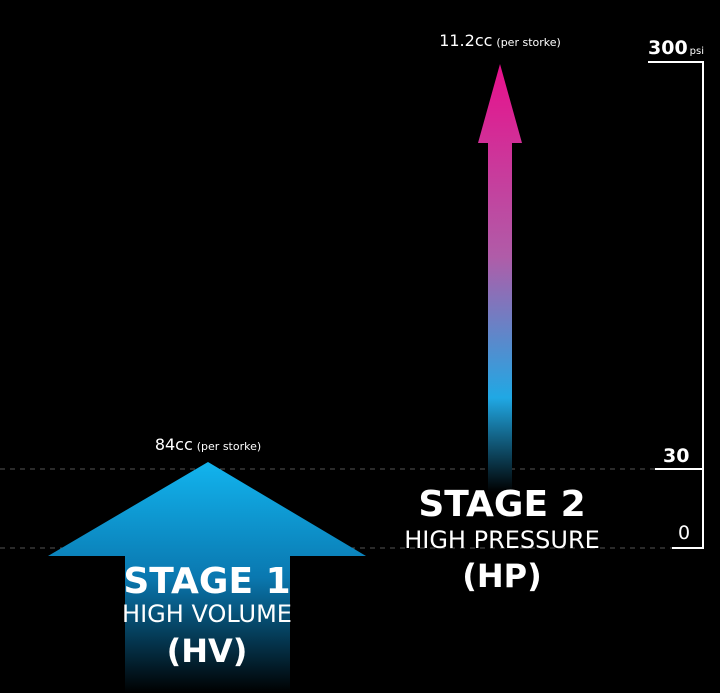 The width and height of the screenshot is (720, 693). I want to click on scale-label: 0, so click(684, 533).